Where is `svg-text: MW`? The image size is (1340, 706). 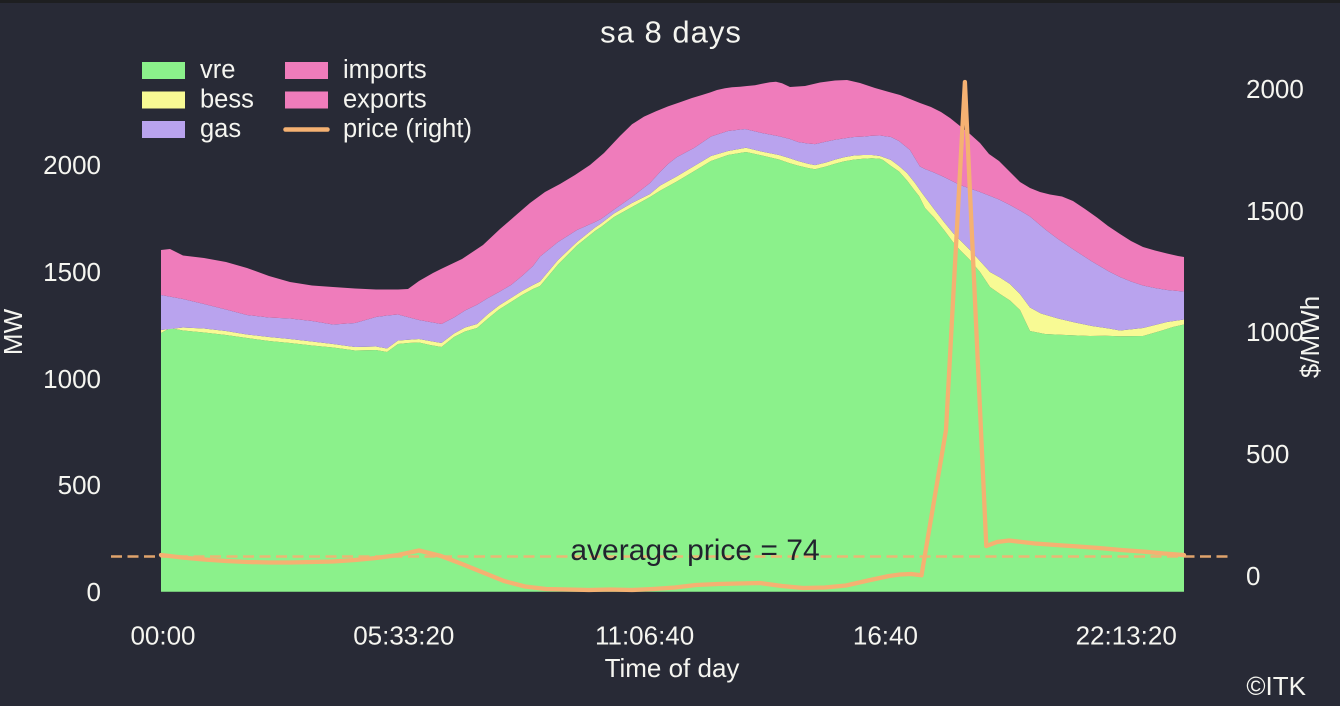
svg-text: MW is located at coordinates (14, 331).